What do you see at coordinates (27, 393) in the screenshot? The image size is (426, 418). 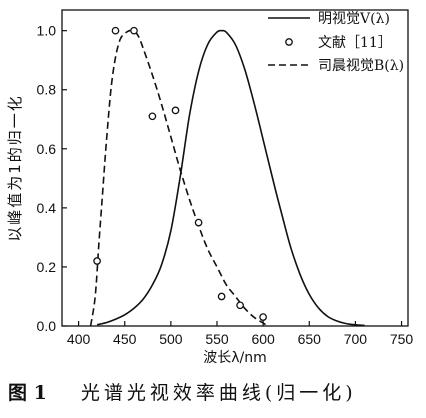 I see `figure-number: 图 1` at bounding box center [27, 393].